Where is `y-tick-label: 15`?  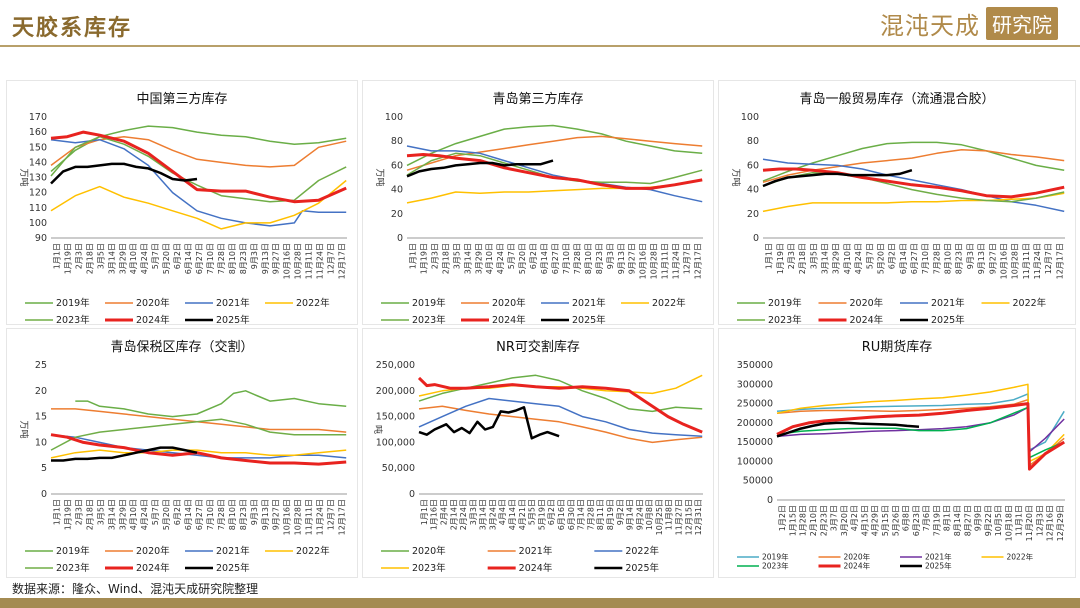 y-tick-label: 15 is located at coordinates (41, 417).